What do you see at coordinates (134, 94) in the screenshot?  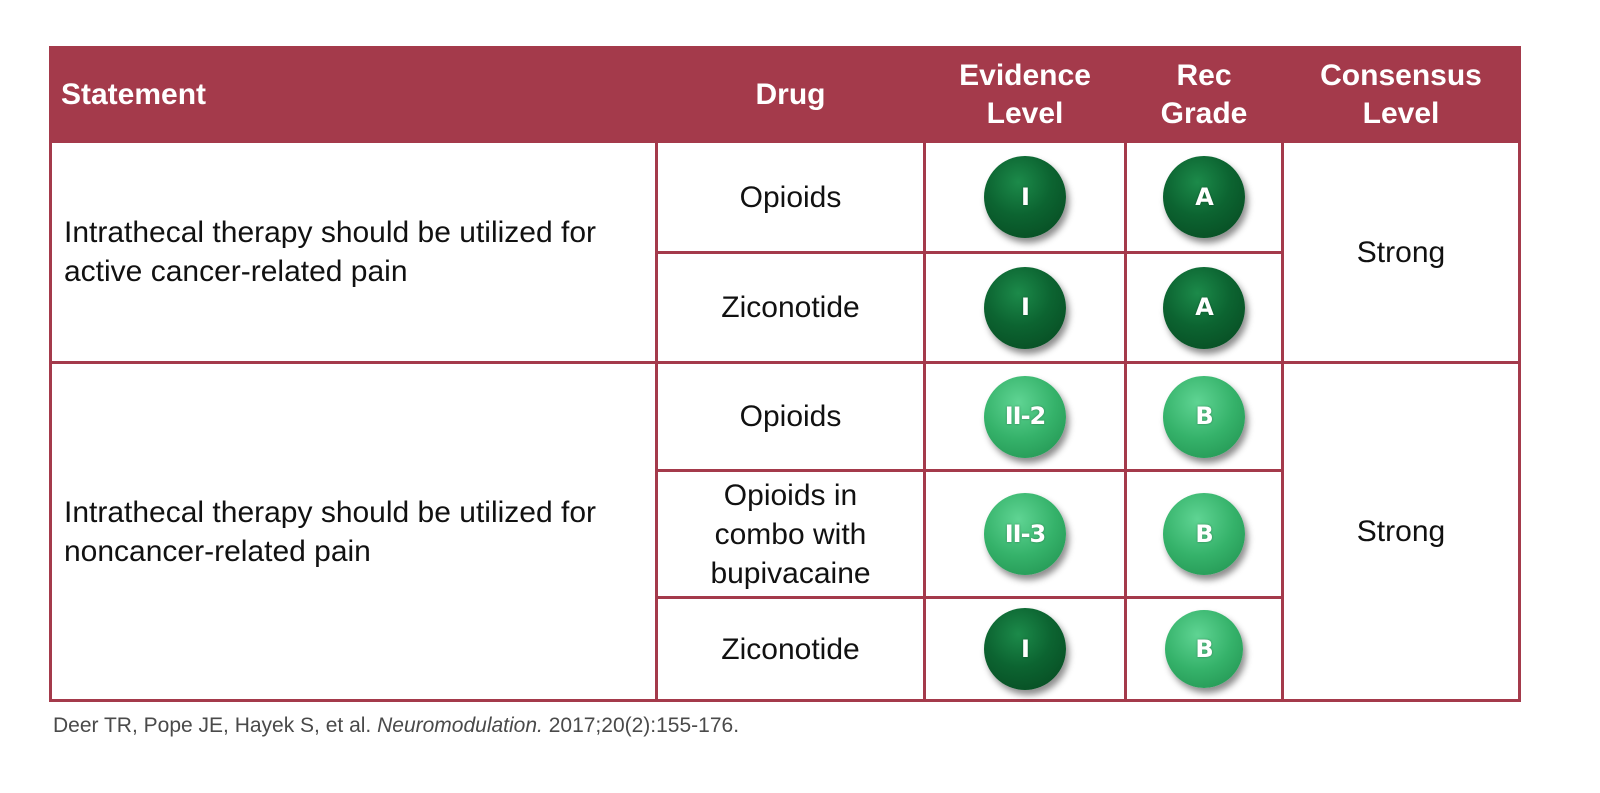 I see `header-statement: Statement` at bounding box center [134, 94].